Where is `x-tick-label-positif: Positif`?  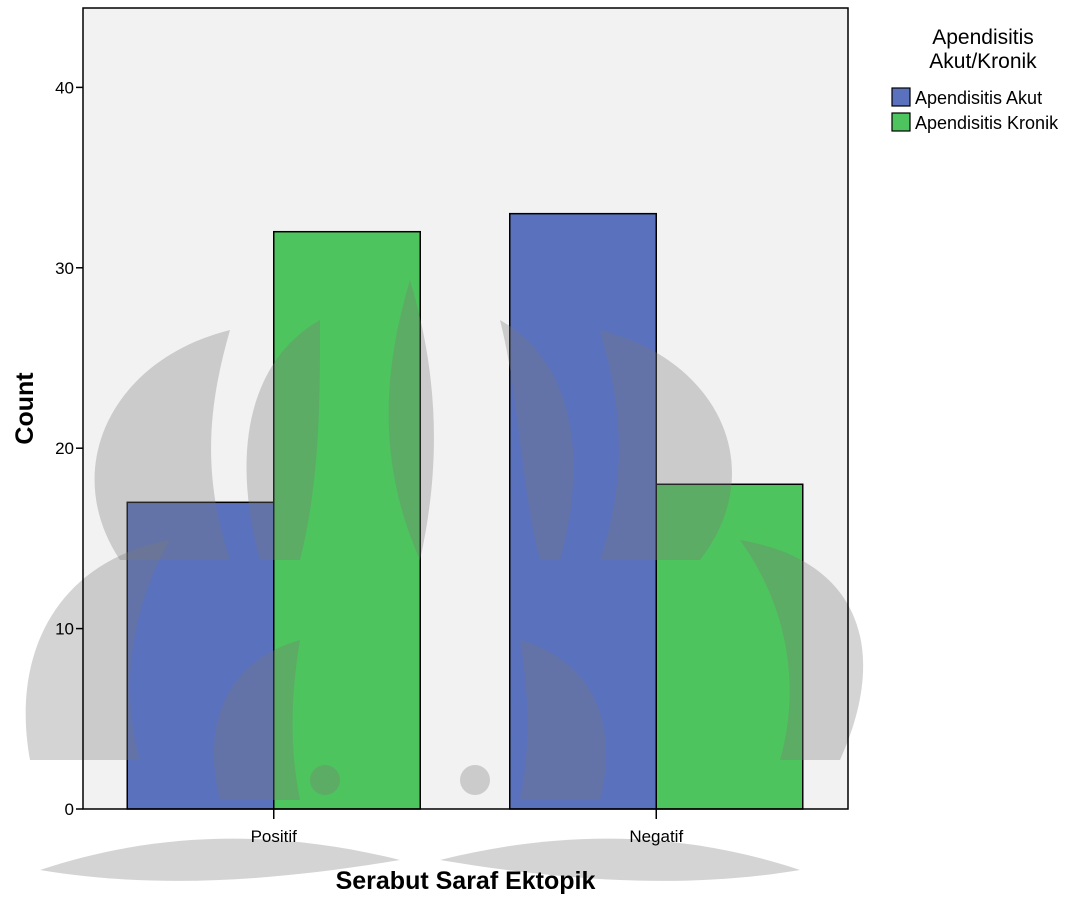
x-tick-label-positif: Positif is located at coordinates (274, 836).